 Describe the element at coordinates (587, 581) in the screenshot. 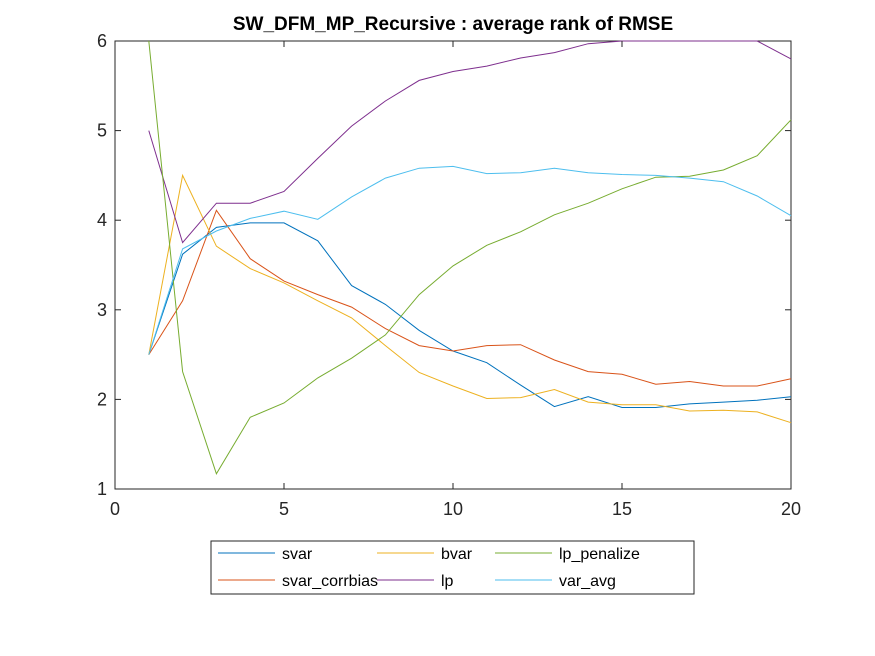

I see `legend-label-var_avg: var_avg` at that location.